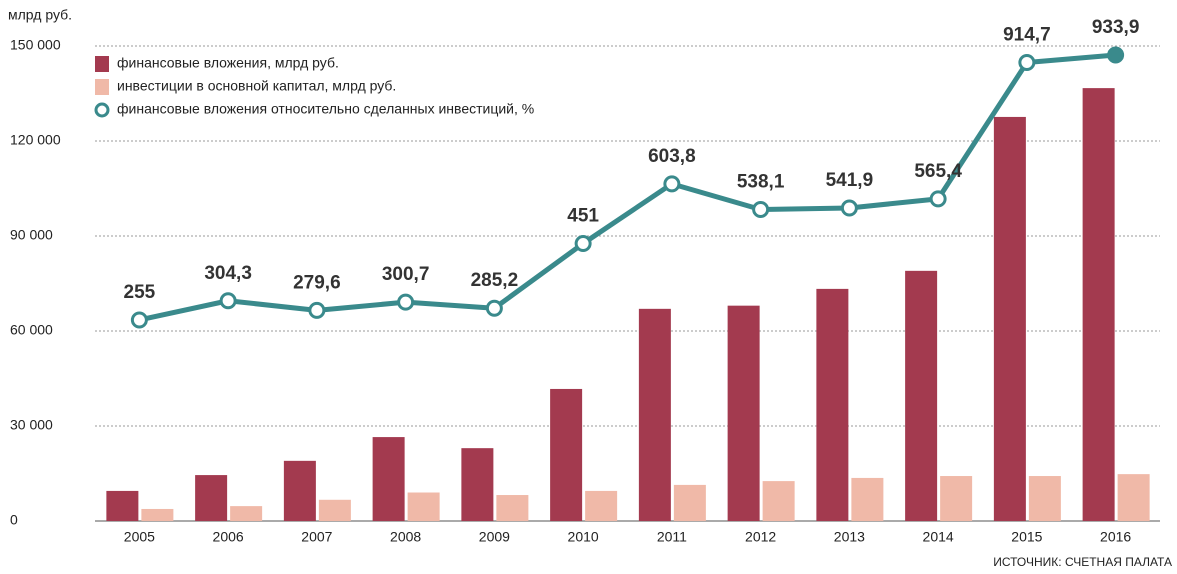 Image resolution: width=1177 pixels, height=574 pixels. Describe the element at coordinates (583, 216) in the screenshot. I see `data-label: 451` at that location.